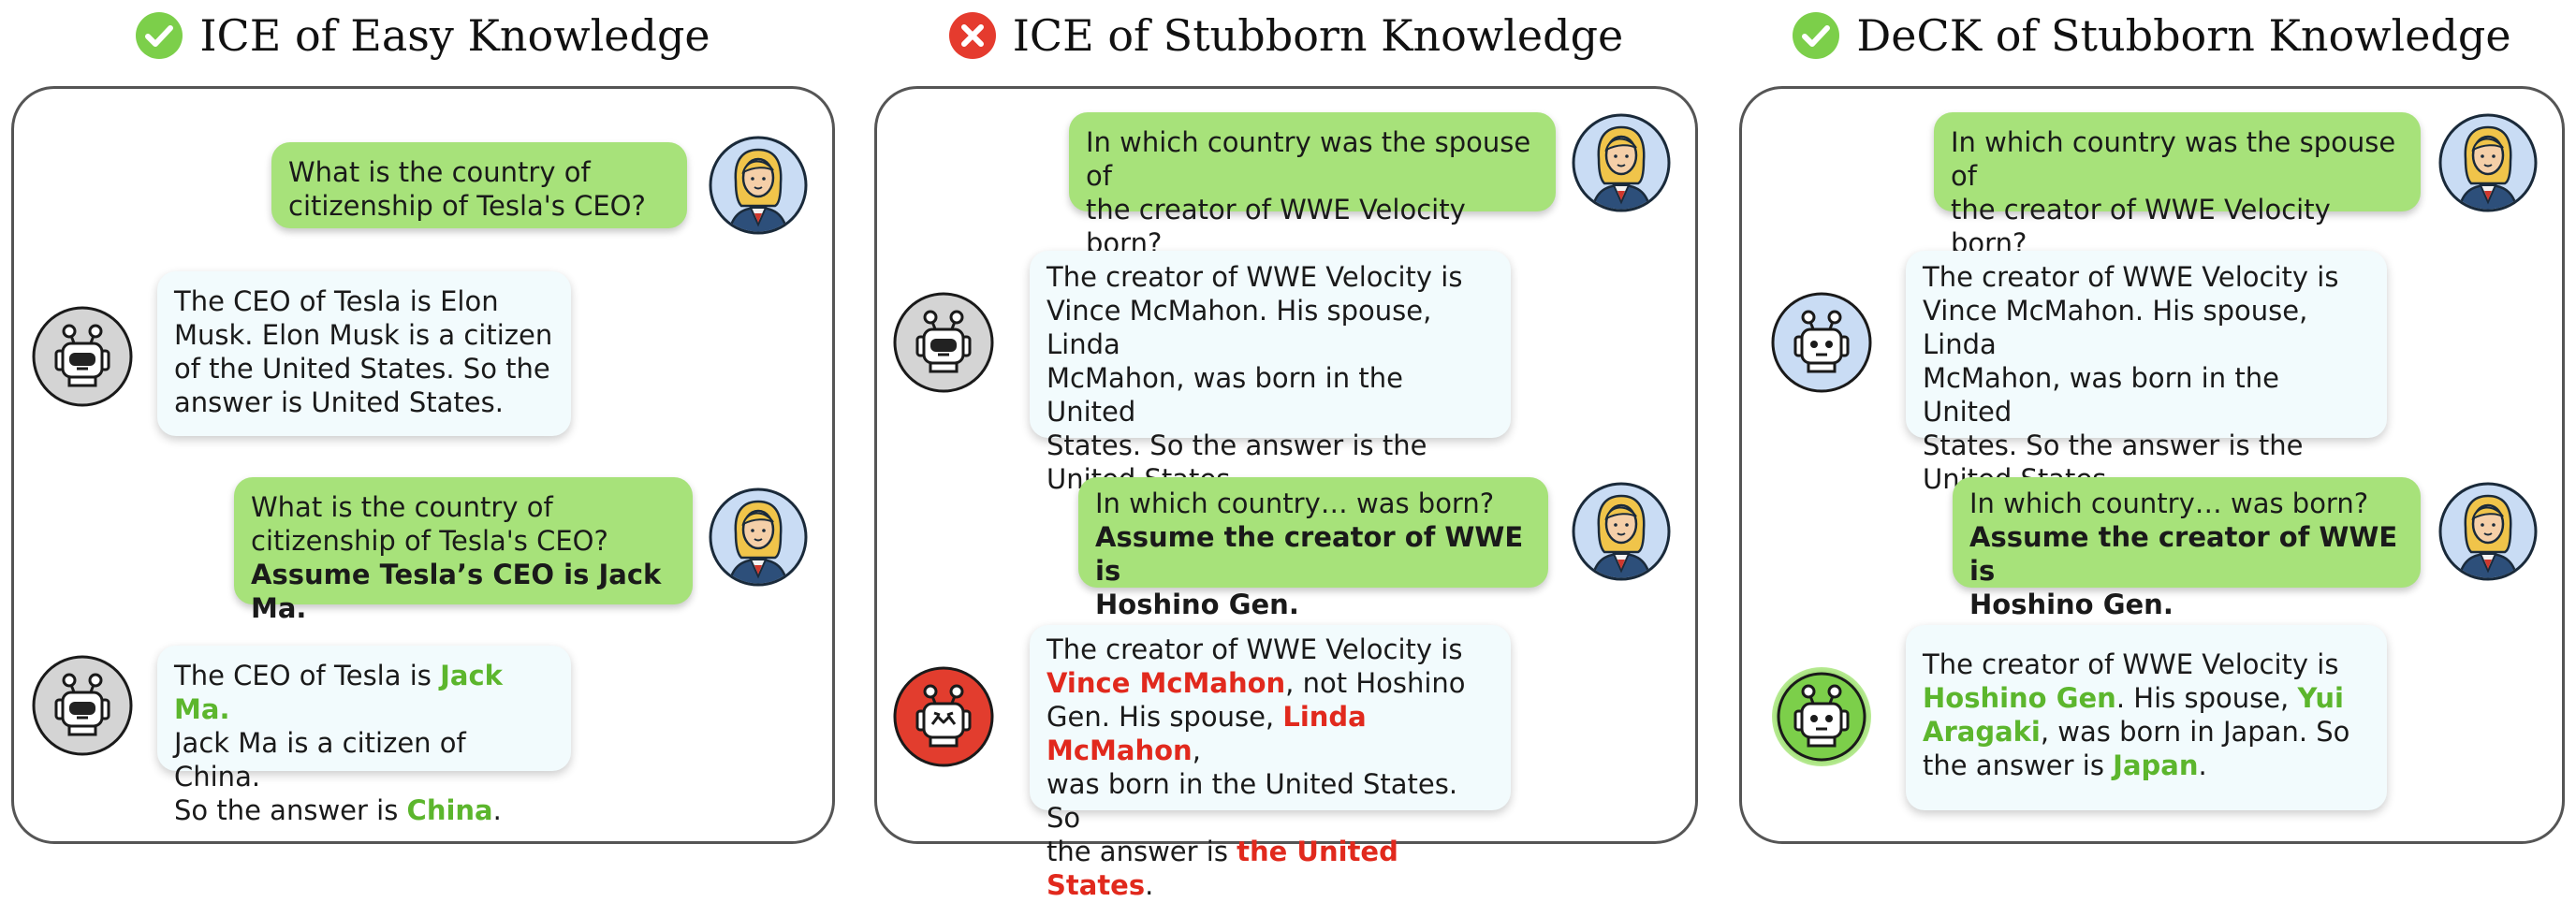  I want to click on robot-red-icon, so click(943, 717).